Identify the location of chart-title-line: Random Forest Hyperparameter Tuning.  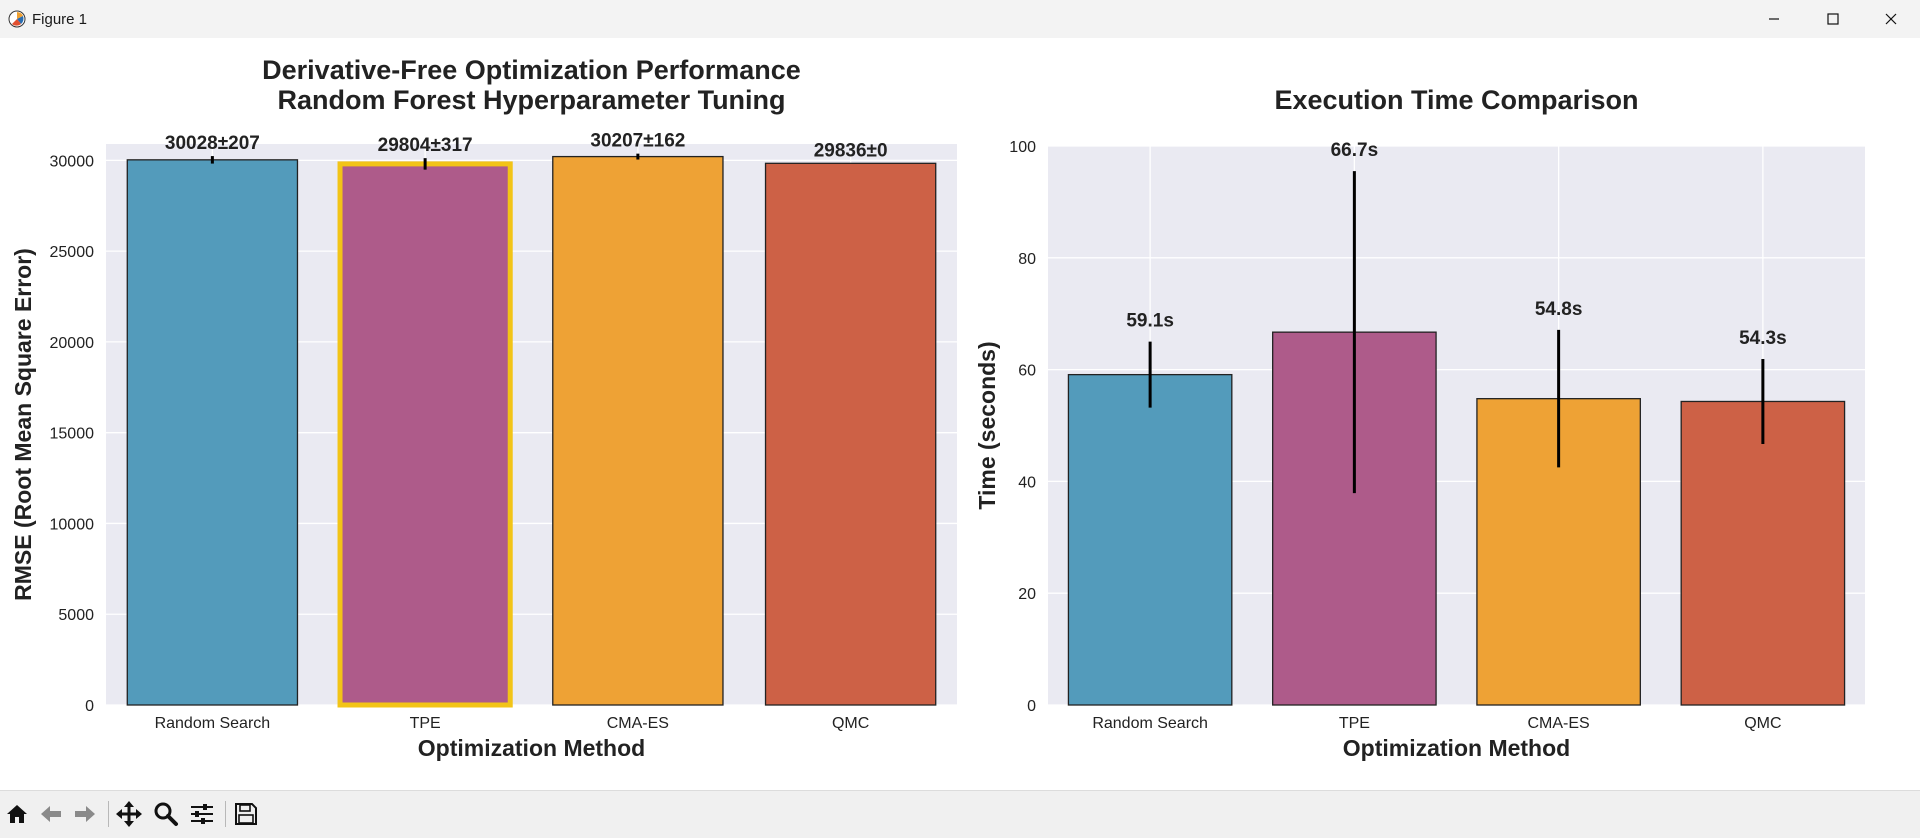
(531, 100).